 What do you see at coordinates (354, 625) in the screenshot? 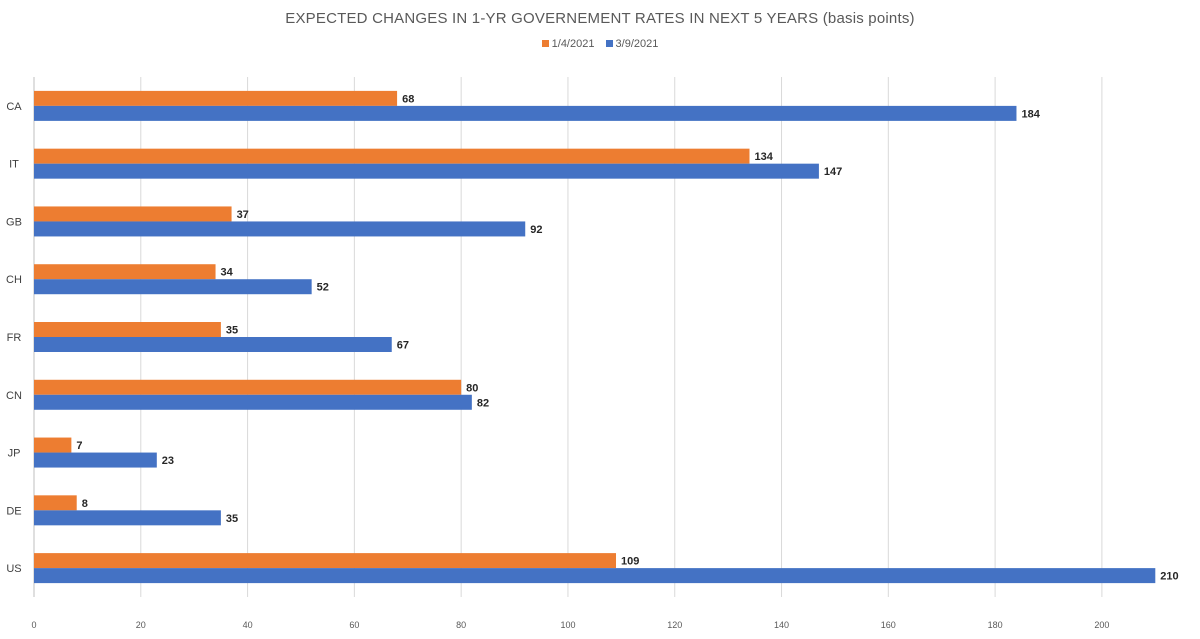
I see `x-tick-label-60: 60` at bounding box center [354, 625].